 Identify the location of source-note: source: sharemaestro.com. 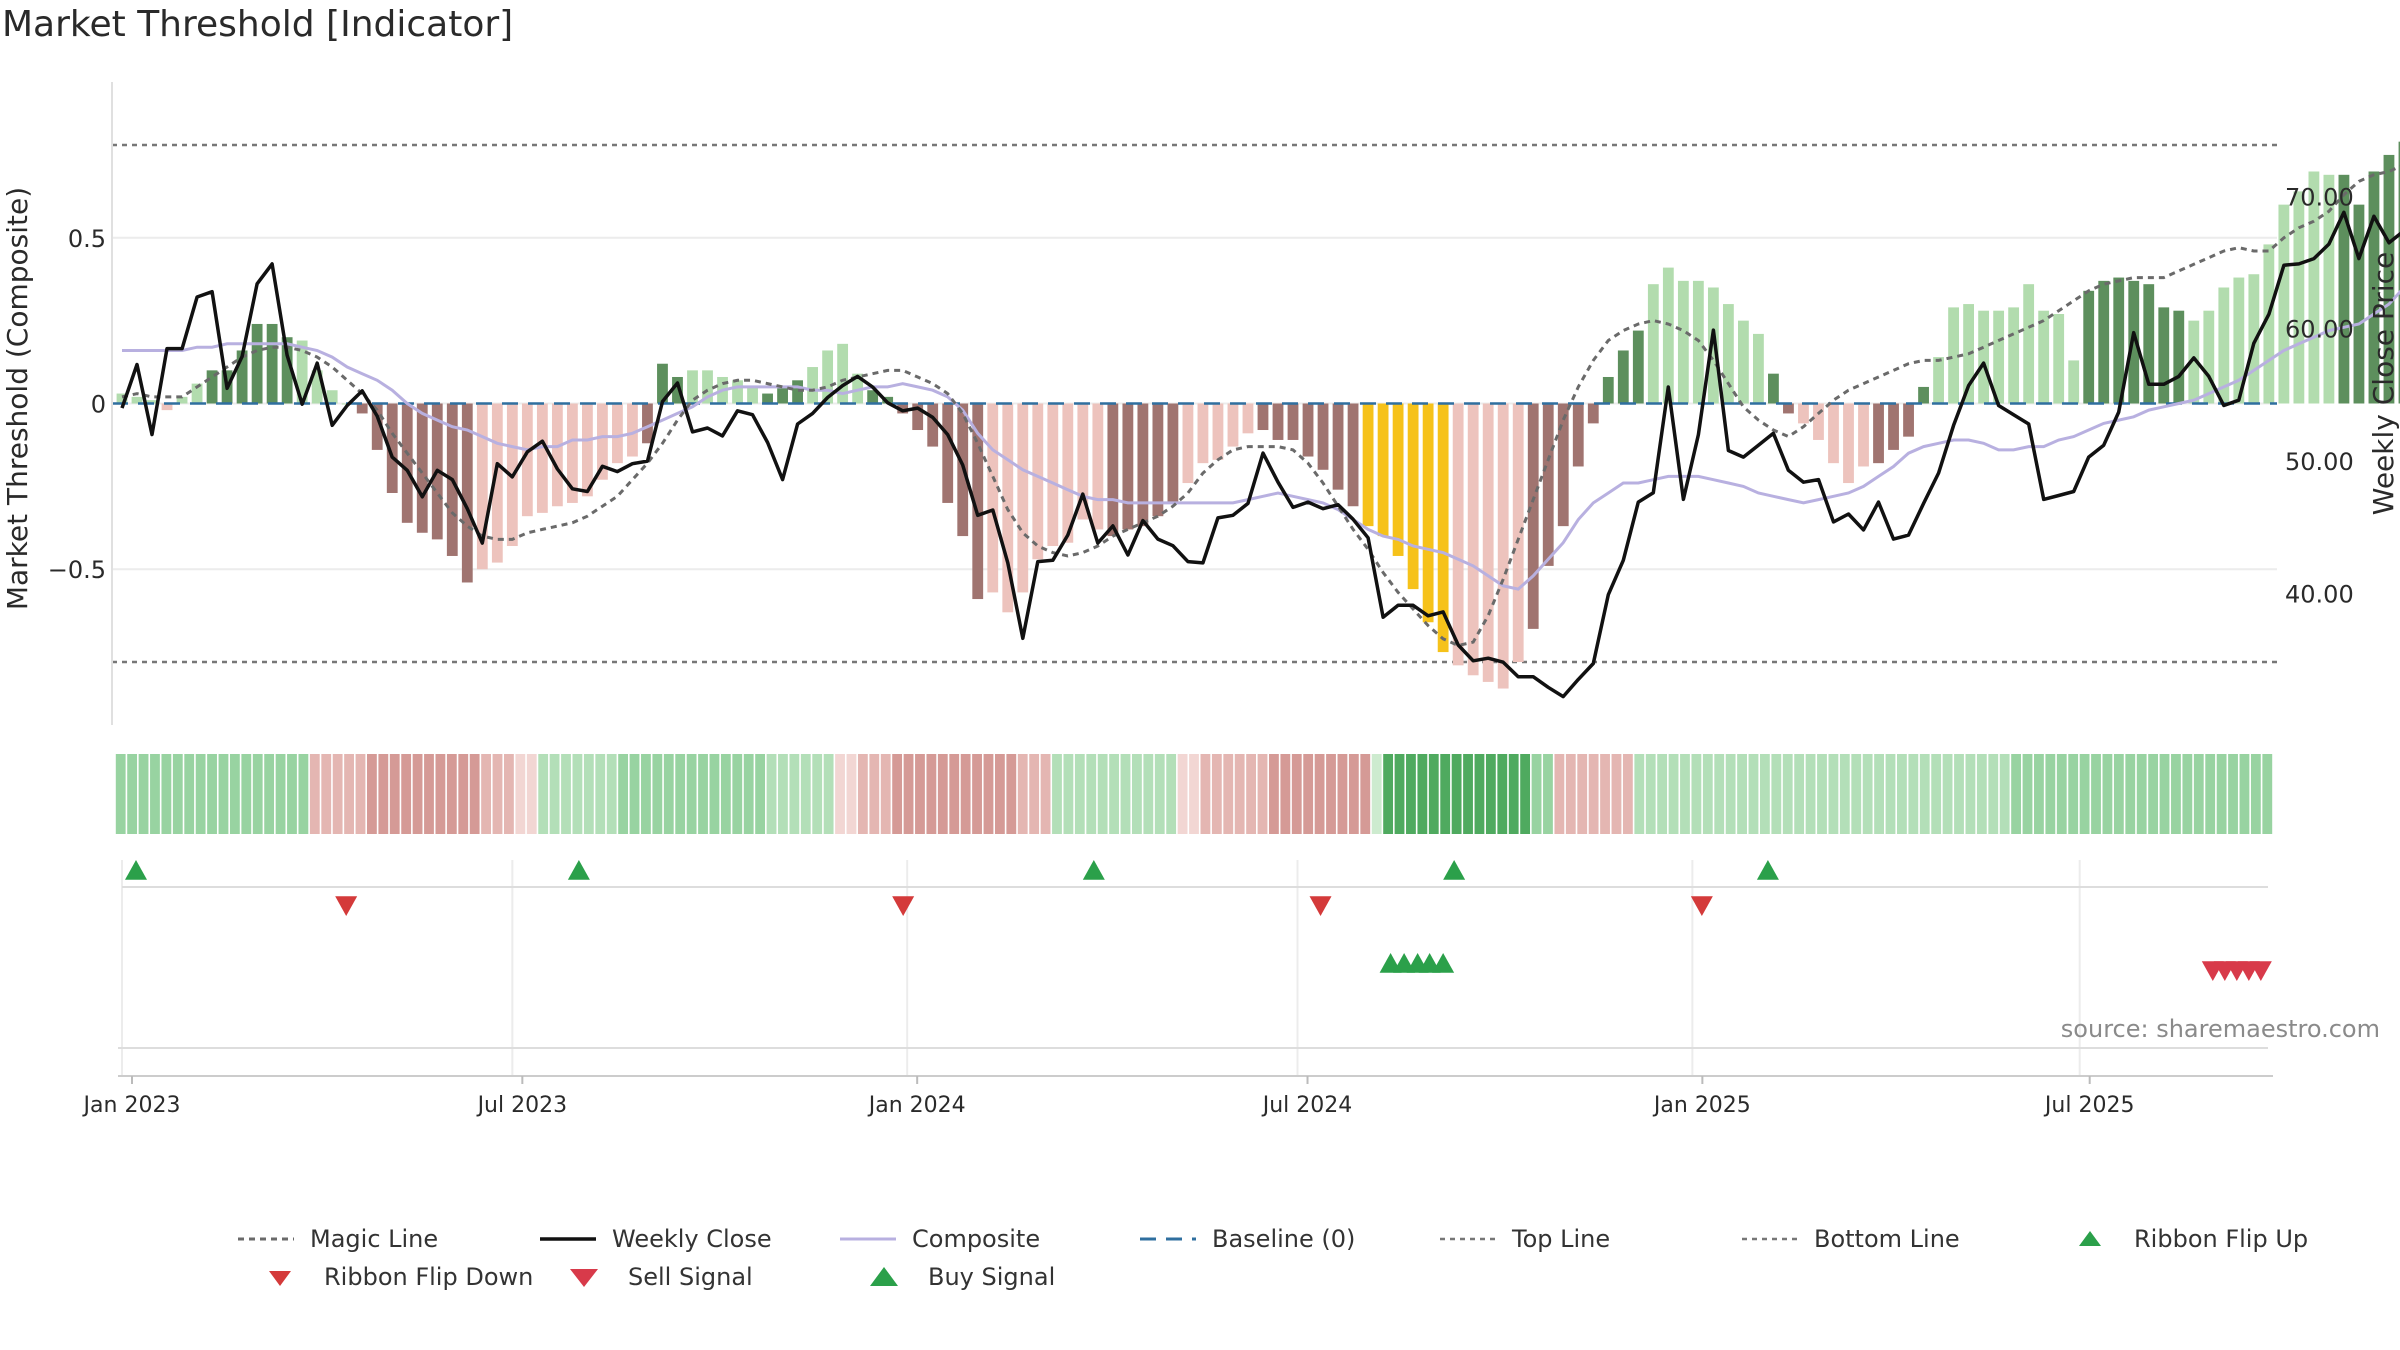
(2220, 1029).